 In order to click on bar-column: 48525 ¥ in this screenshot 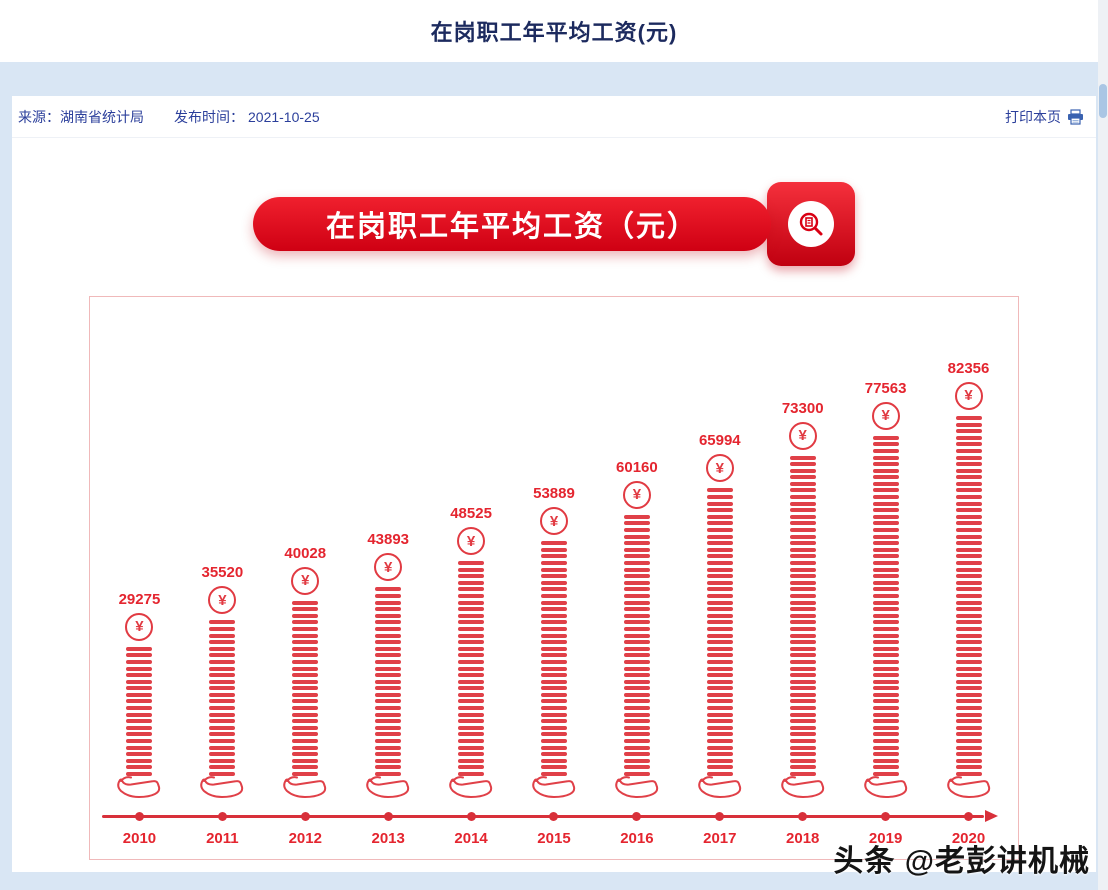, I will do `click(471, 576)`.